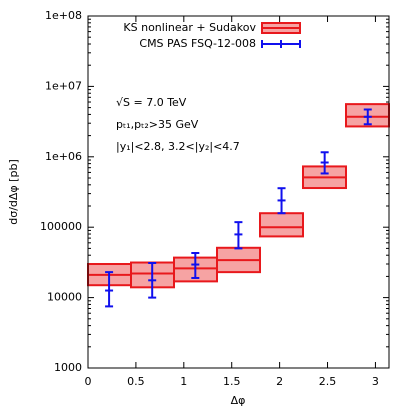 This screenshot has height=415, width=411. I want to click on y-tick-label: 1000, so click(68, 367).